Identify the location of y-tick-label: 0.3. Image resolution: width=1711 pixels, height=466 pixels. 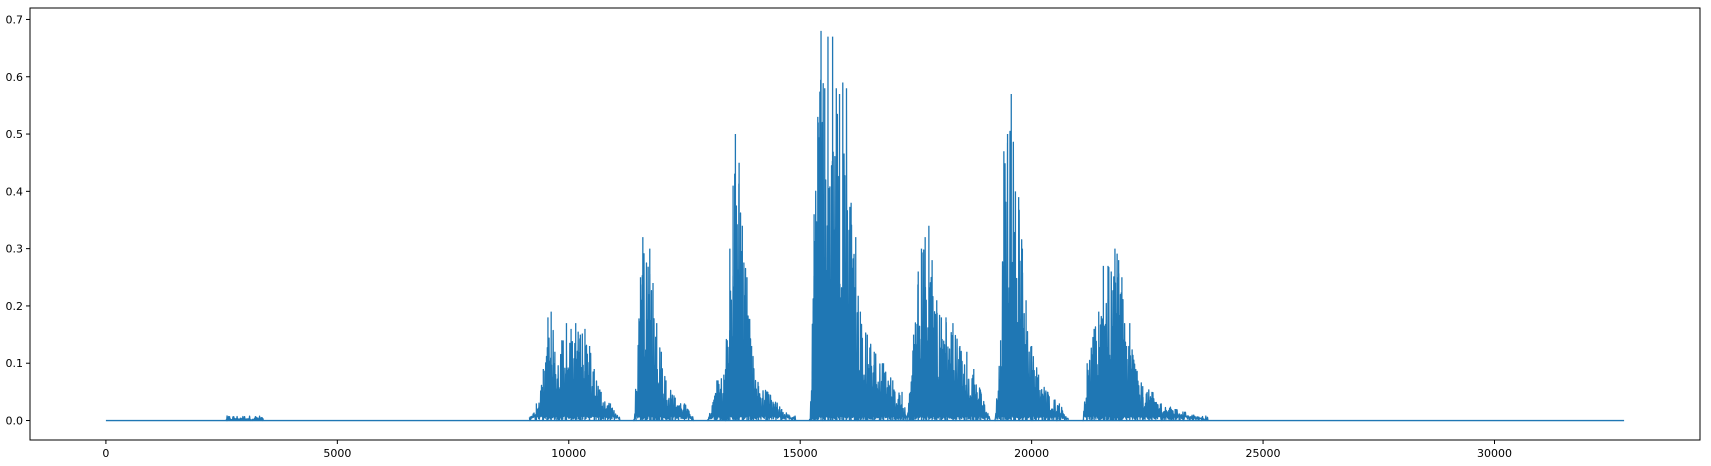
(15, 249).